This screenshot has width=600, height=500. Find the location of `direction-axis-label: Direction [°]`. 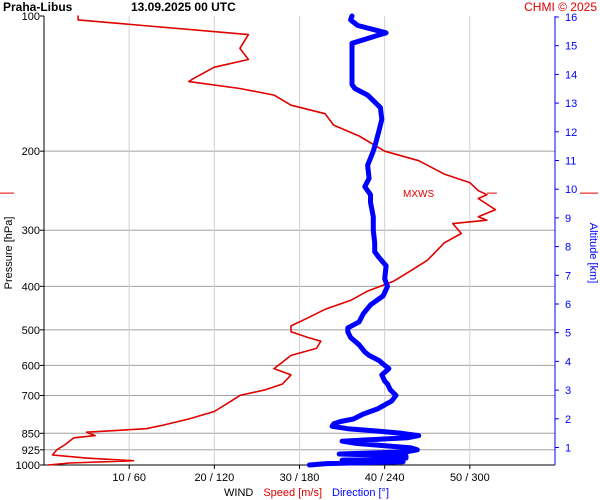

direction-axis-label: Direction [°] is located at coordinates (360, 493).